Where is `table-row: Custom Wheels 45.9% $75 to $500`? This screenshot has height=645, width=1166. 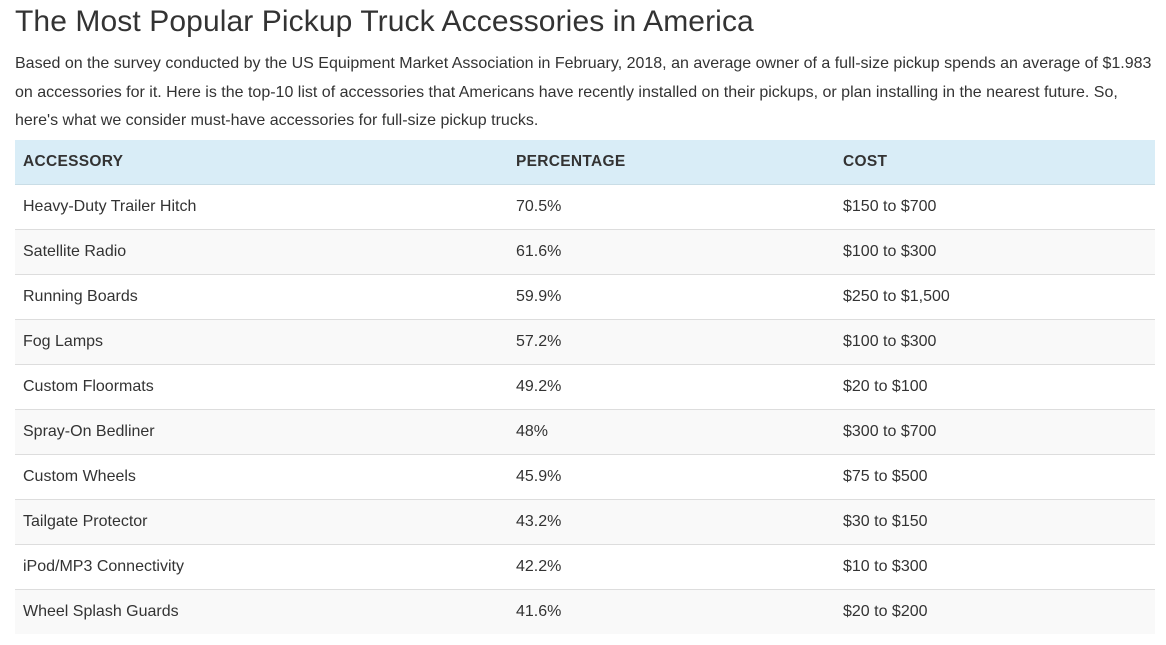 table-row: Custom Wheels 45.9% $75 to $500 is located at coordinates (585, 477).